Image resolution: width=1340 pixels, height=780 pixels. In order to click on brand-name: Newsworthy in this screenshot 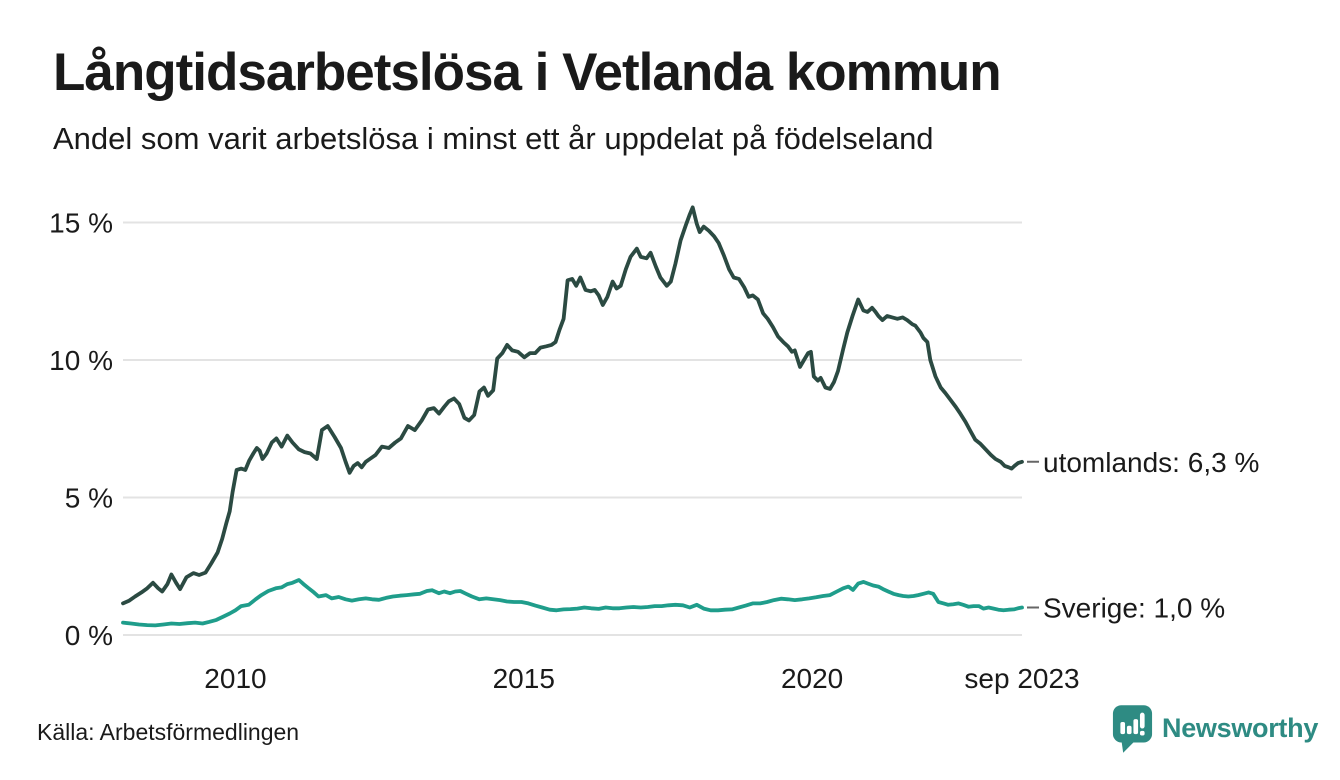, I will do `click(1240, 728)`.